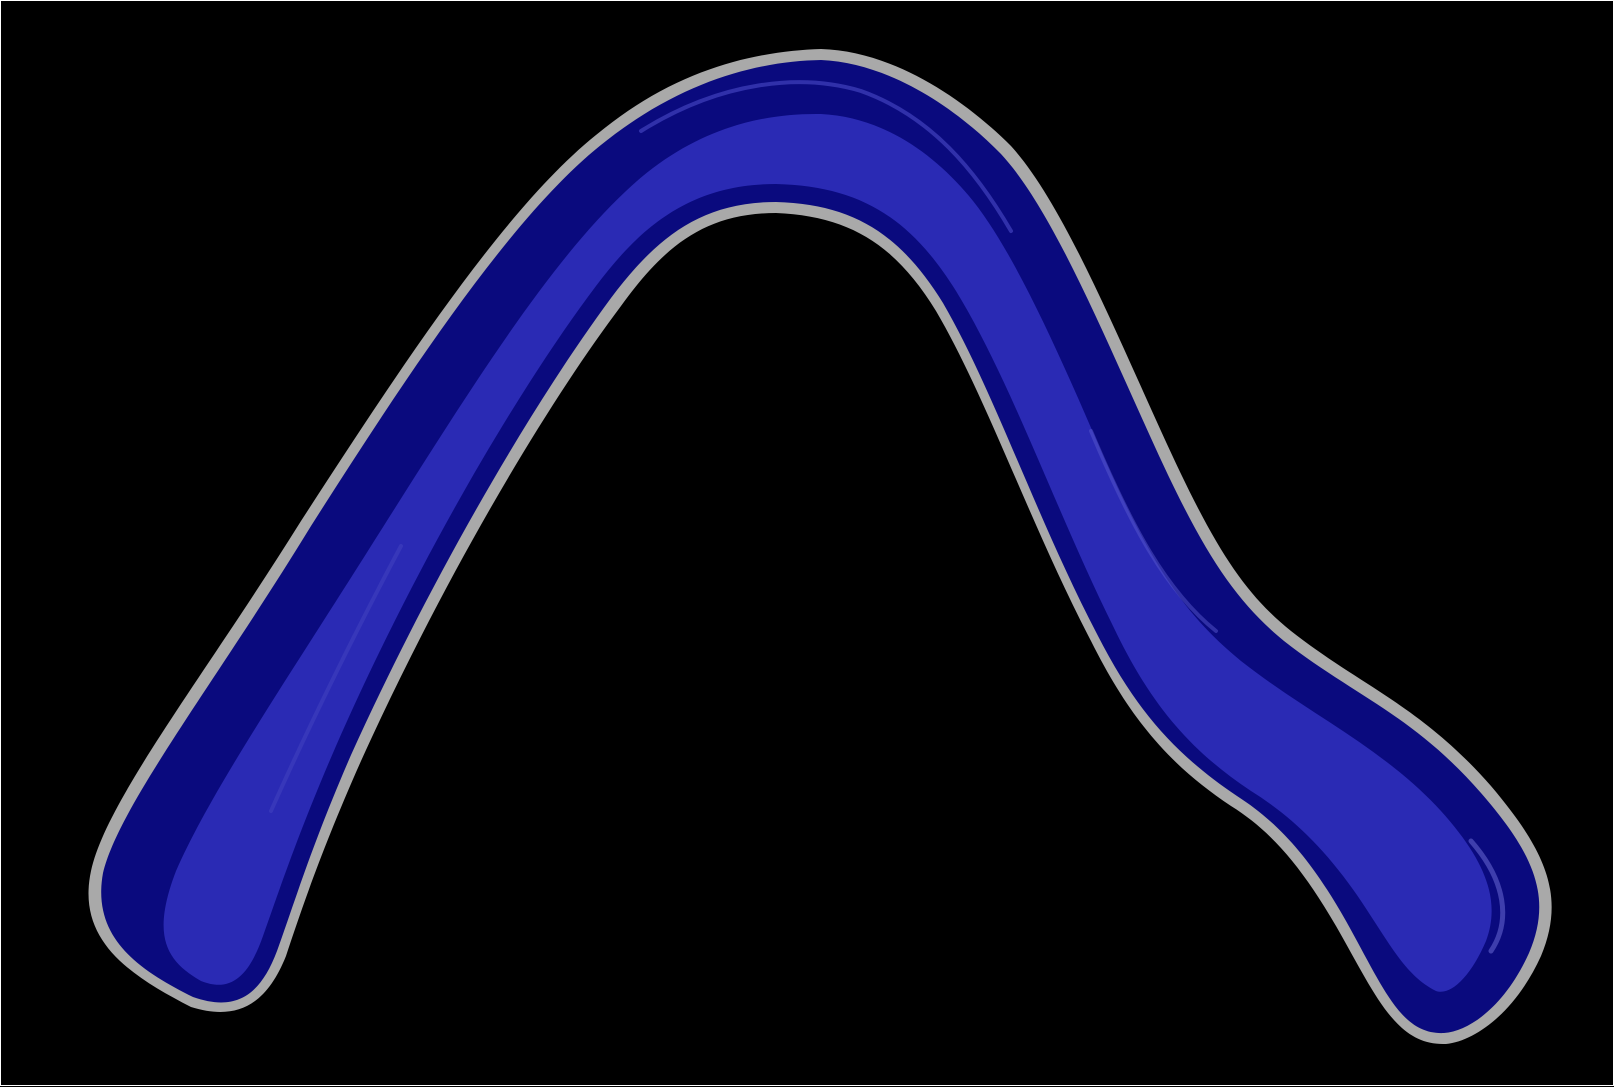 The height and width of the screenshot is (1087, 1614). I want to click on boomerang-gloss-line-left, so click(336, 678).